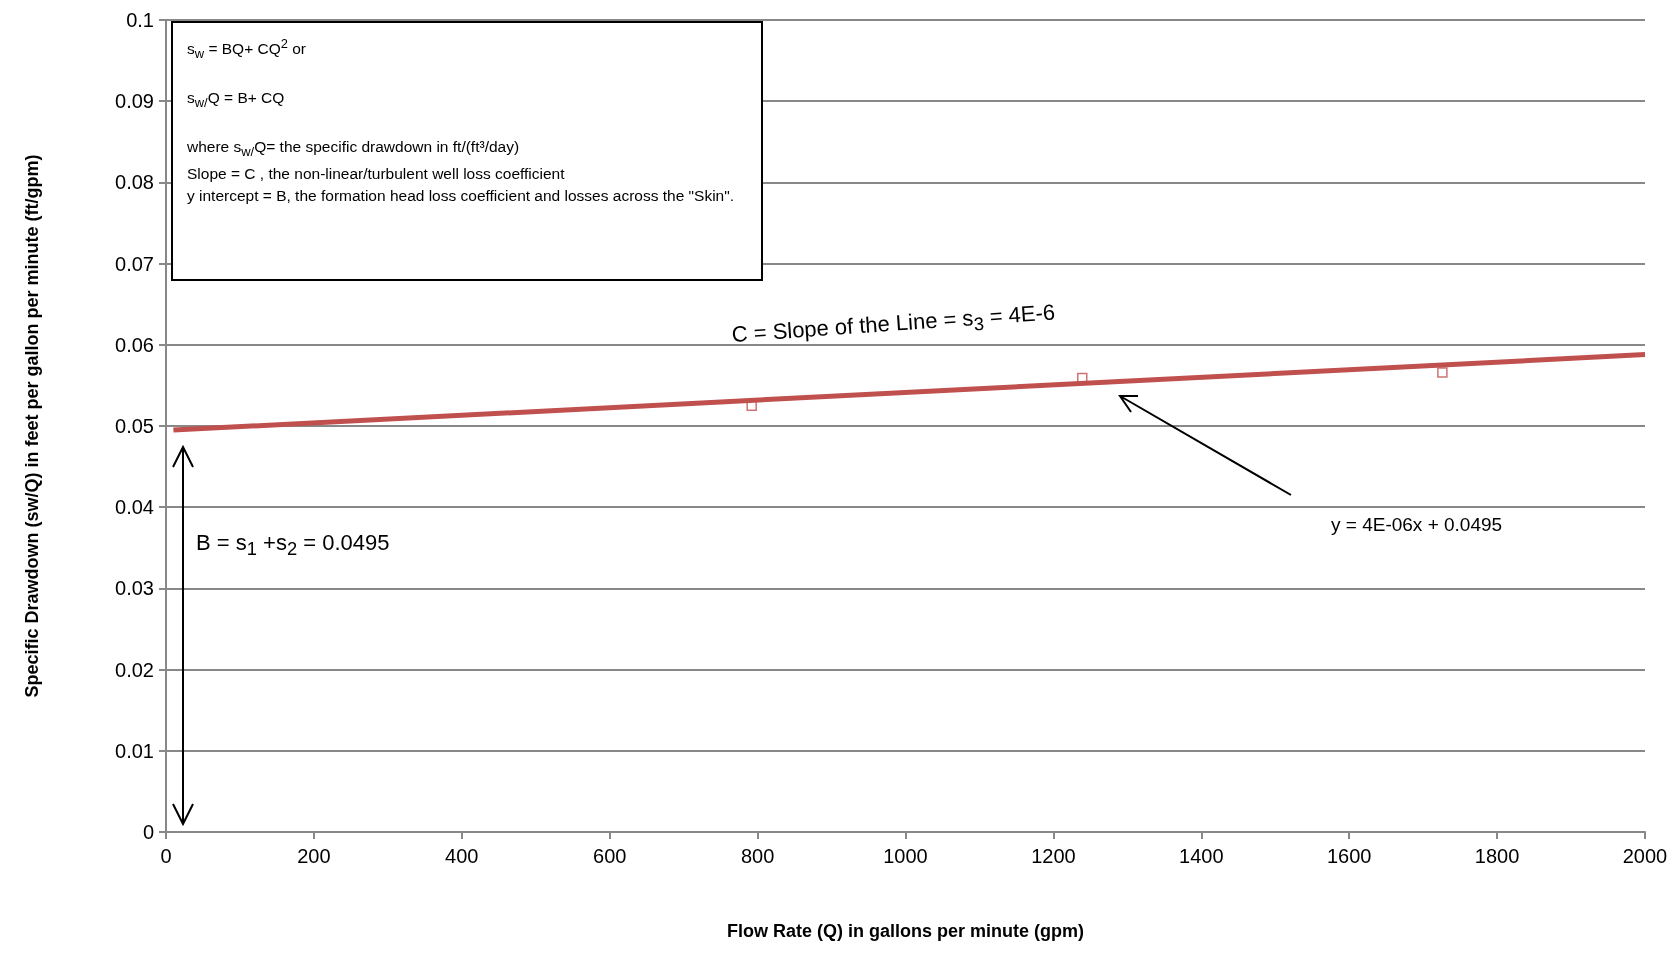  Describe the element at coordinates (757, 856) in the screenshot. I see `x-tick-label: 800` at that location.